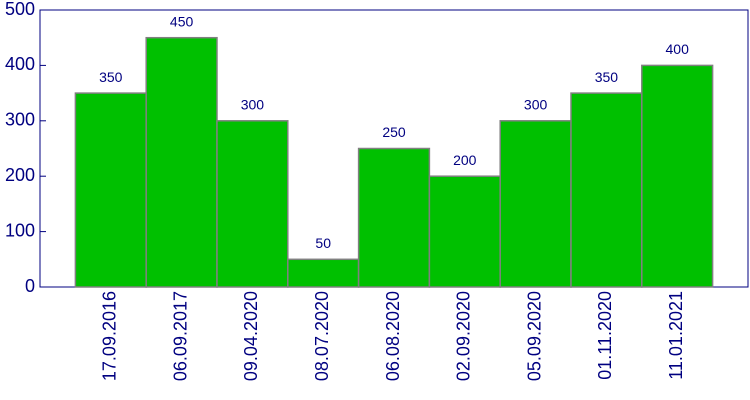  What do you see at coordinates (20, 175) in the screenshot?
I see `y-tick-label: 200` at bounding box center [20, 175].